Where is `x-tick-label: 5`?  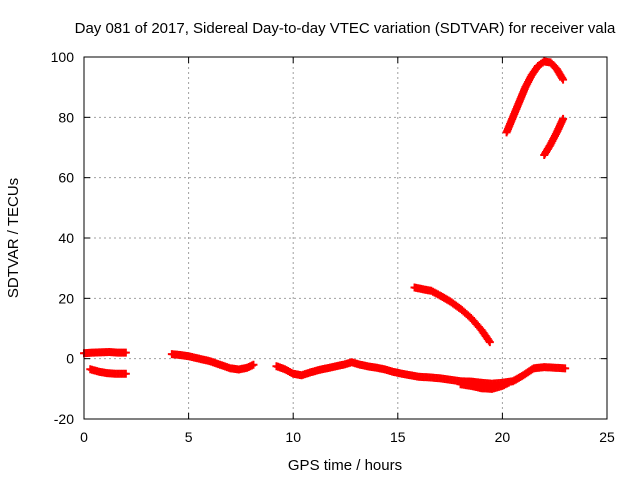
x-tick-label: 5 is located at coordinates (189, 437).